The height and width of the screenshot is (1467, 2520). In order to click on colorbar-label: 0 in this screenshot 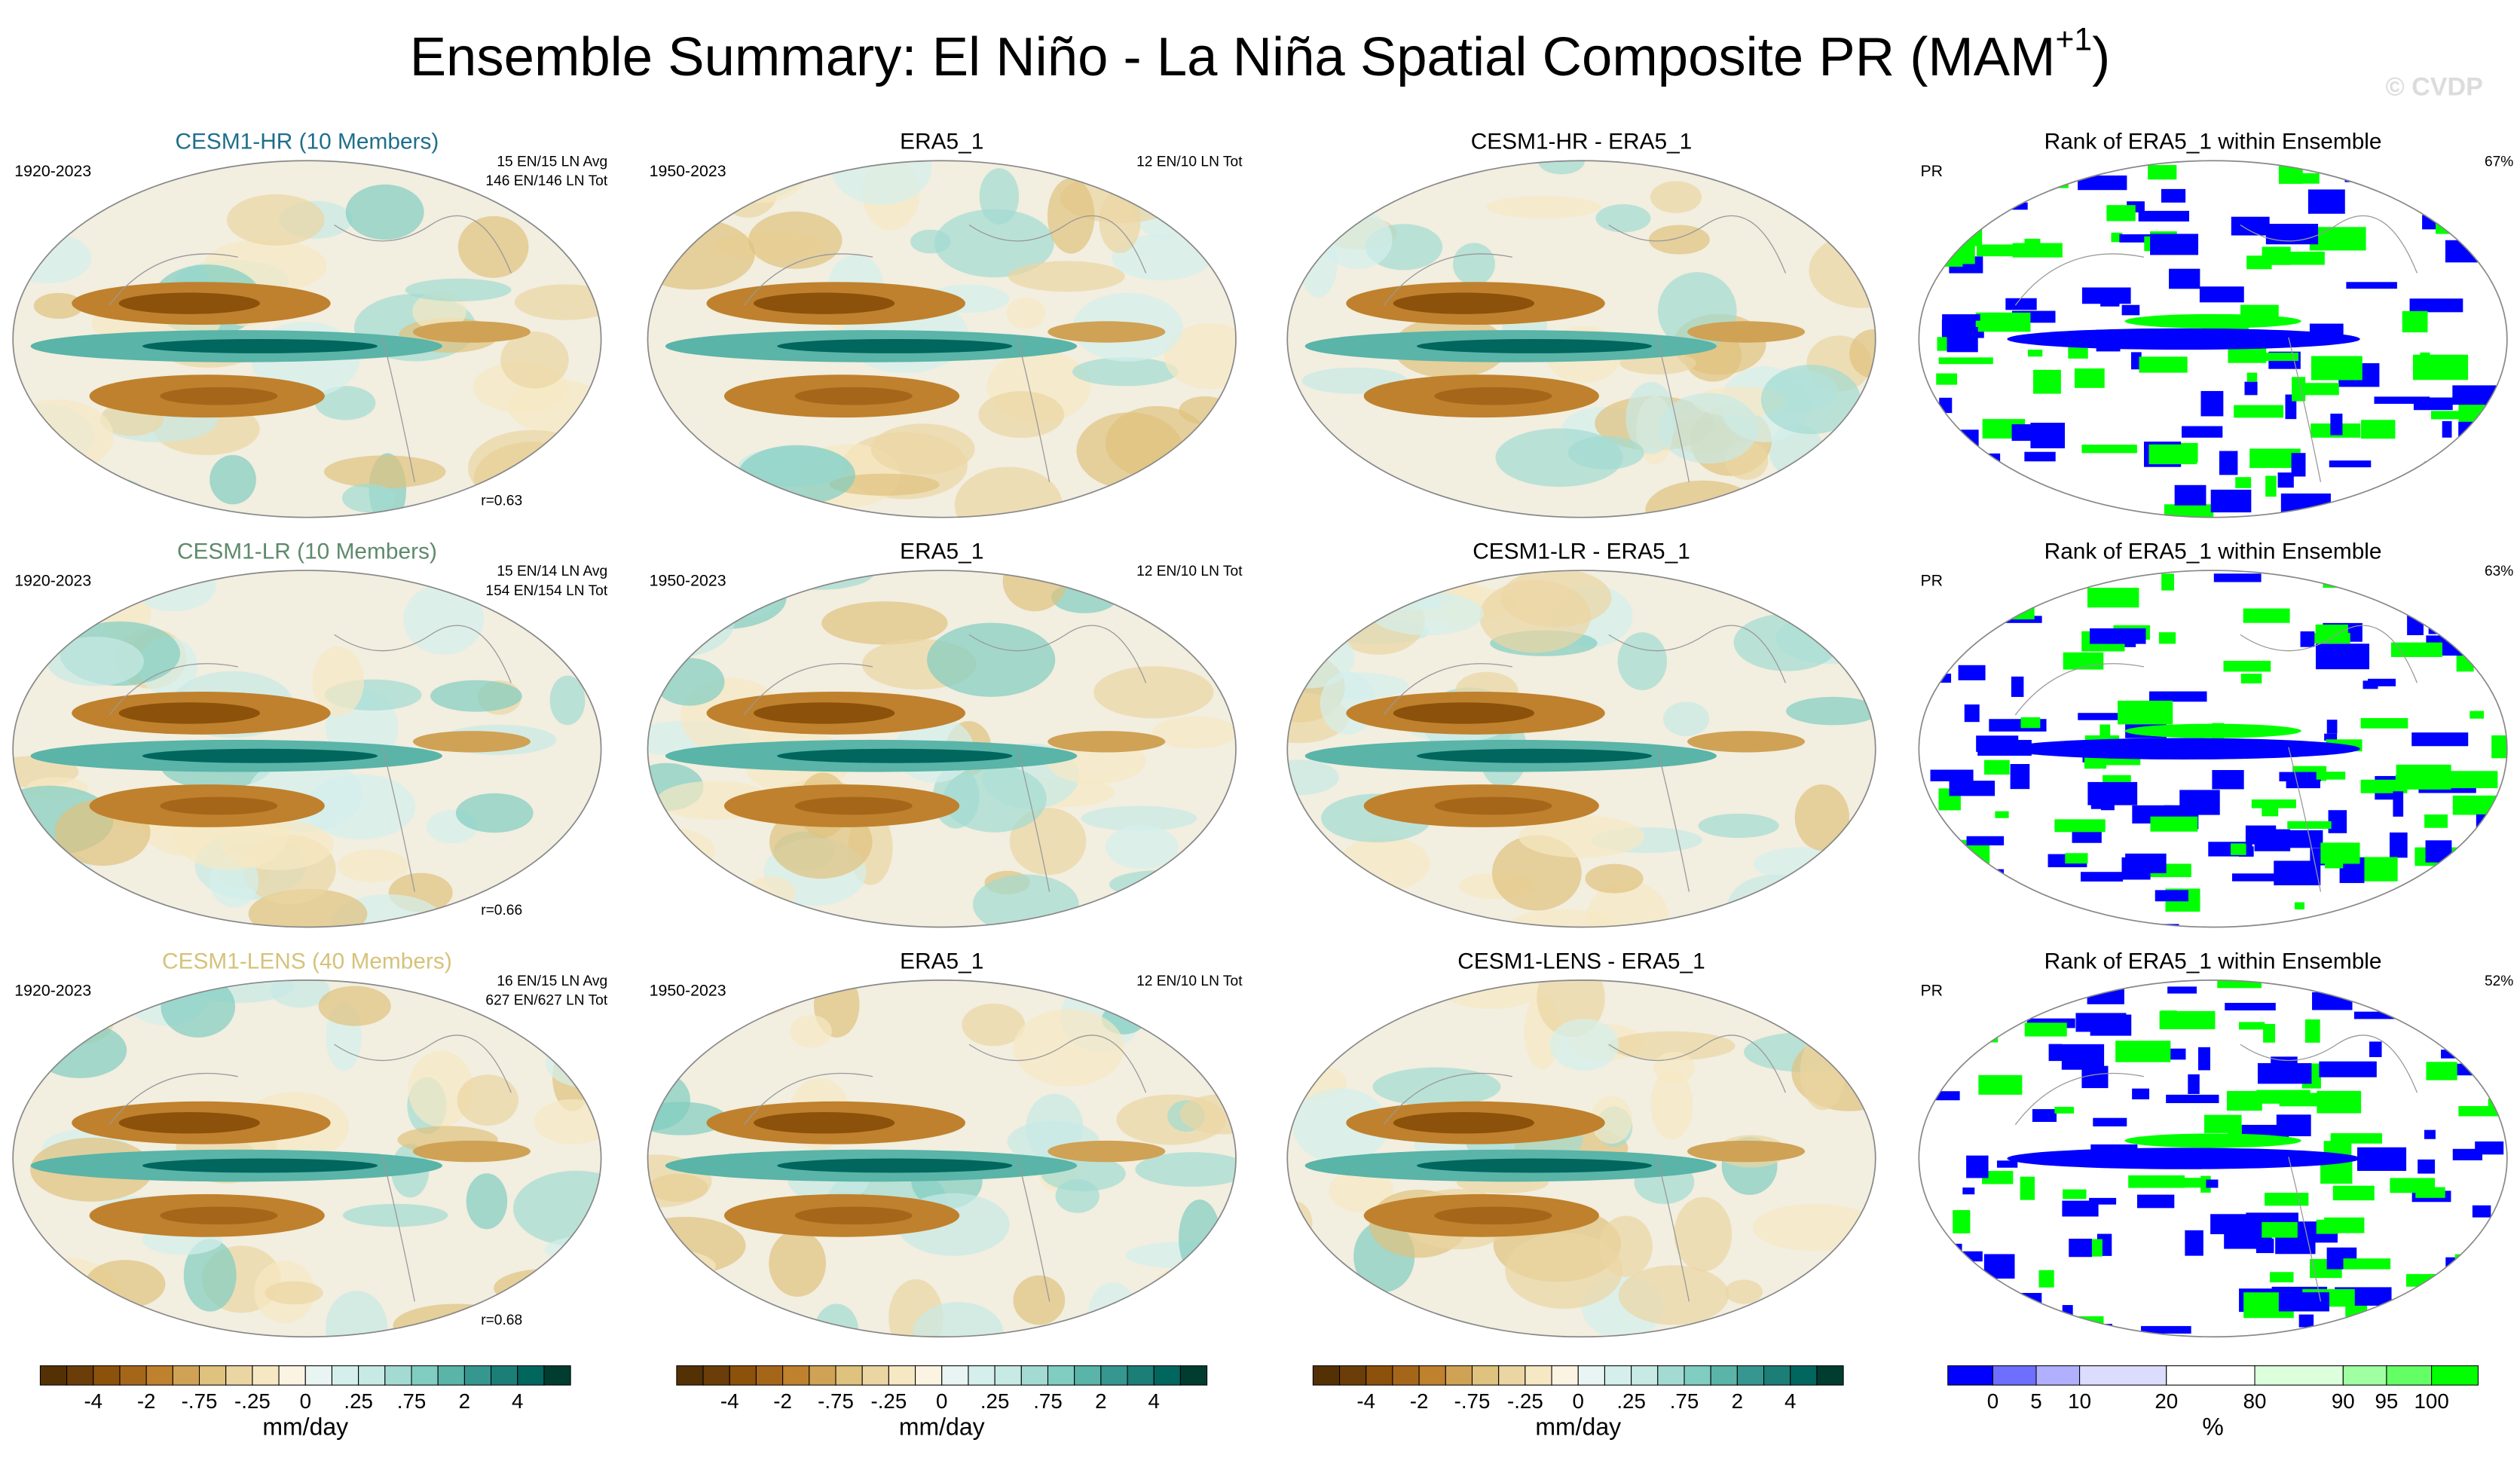, I will do `click(941, 1401)`.